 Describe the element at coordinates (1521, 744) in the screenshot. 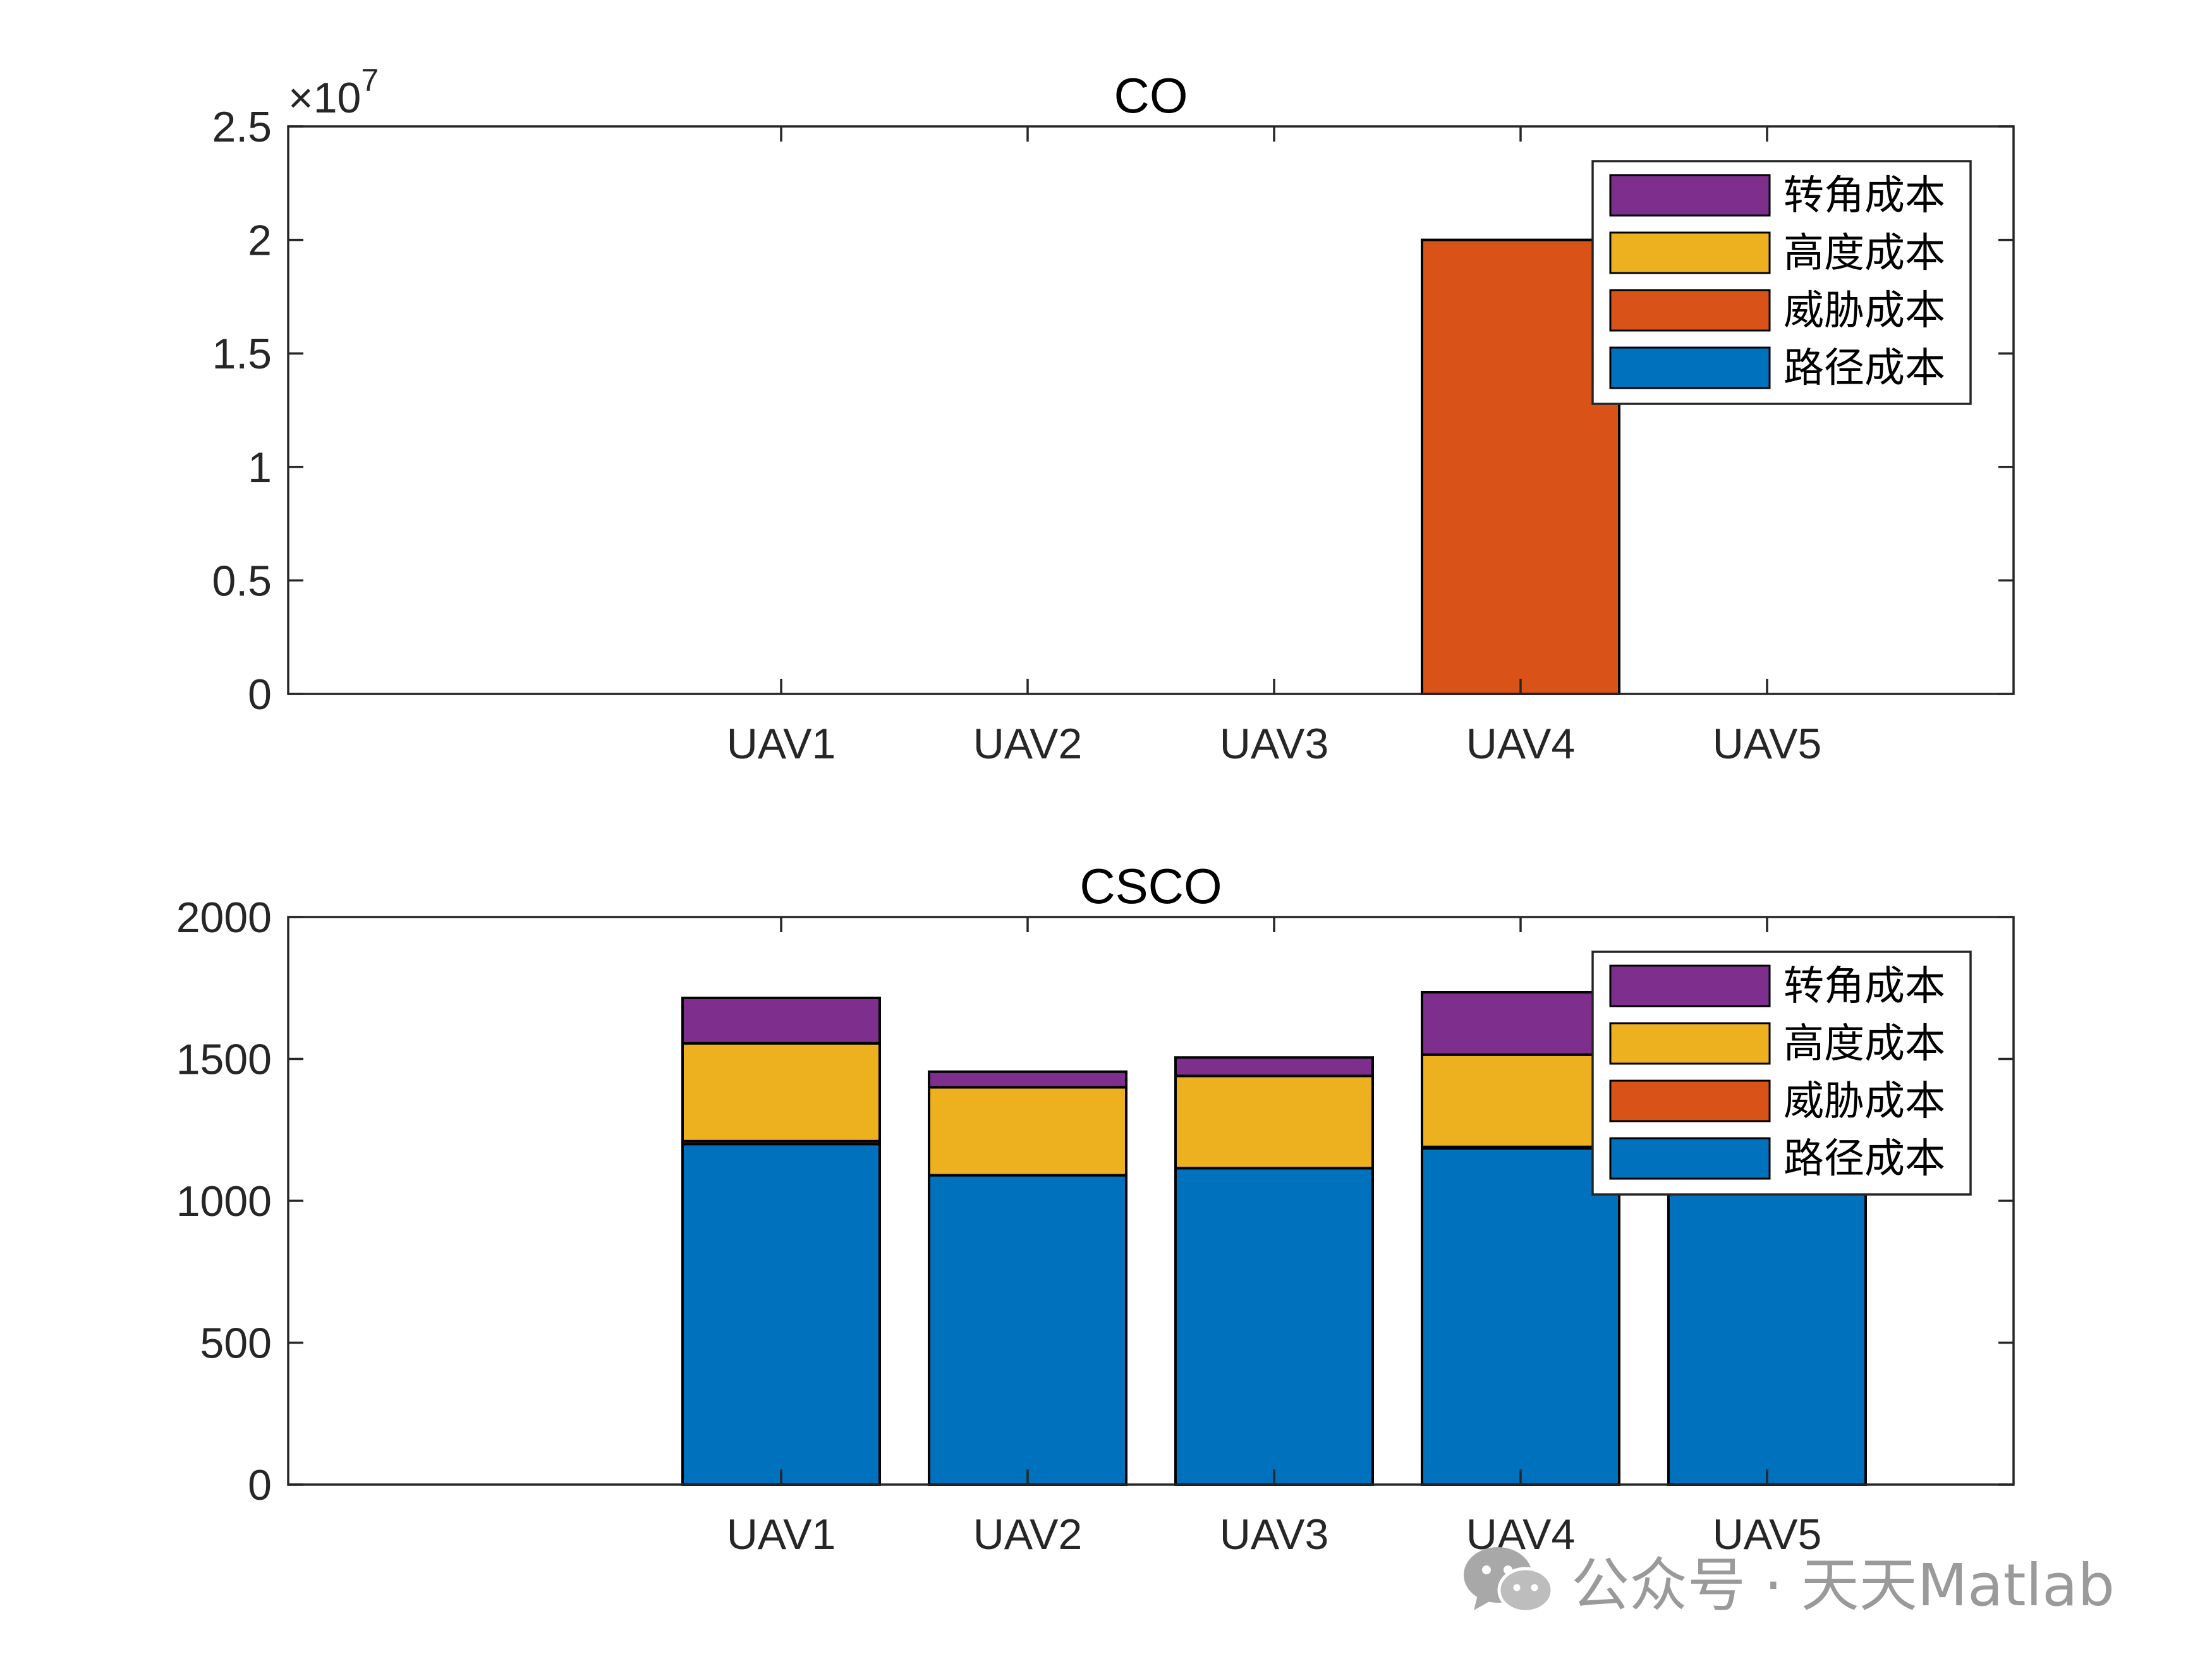

I see `x-tick-label-uav4: UAV4` at that location.